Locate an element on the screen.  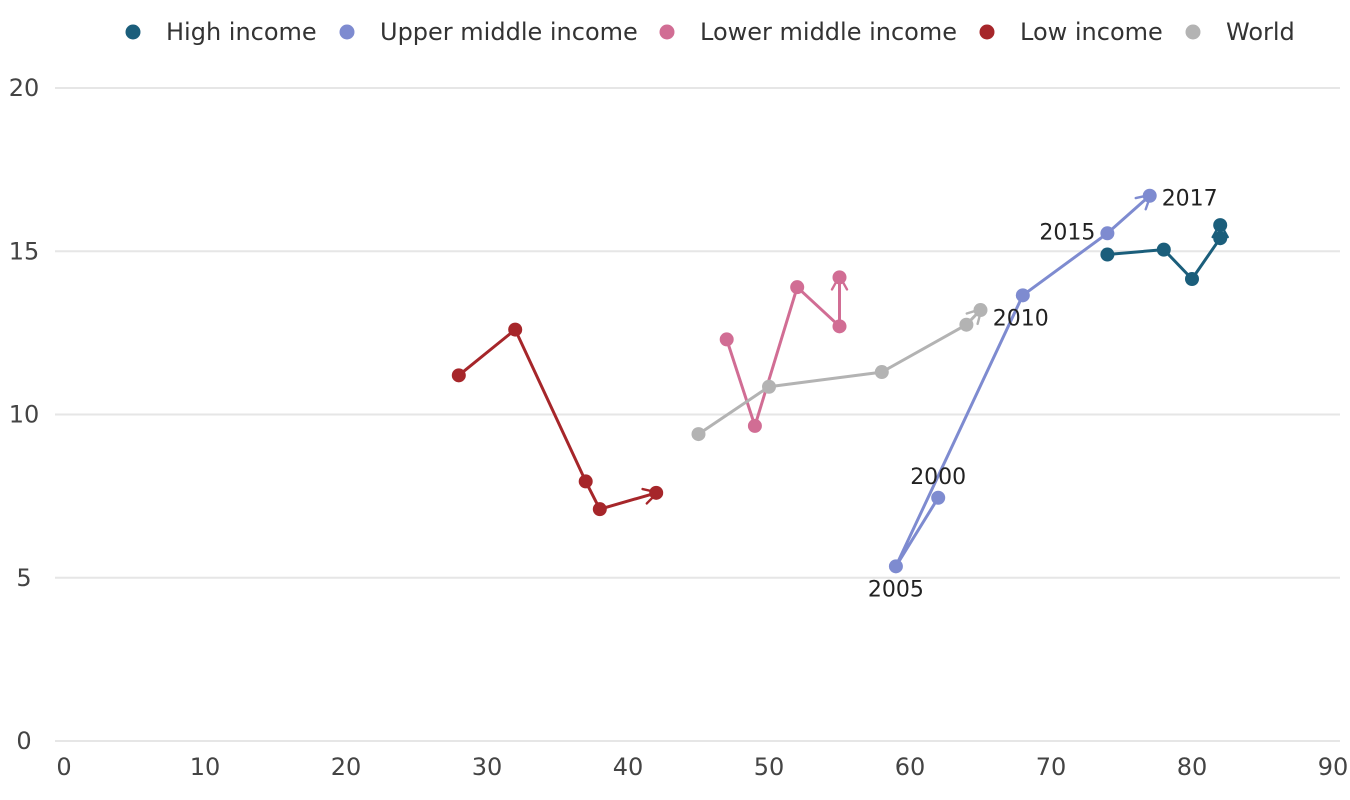
annotation-2000: 2000 is located at coordinates (938, 477).